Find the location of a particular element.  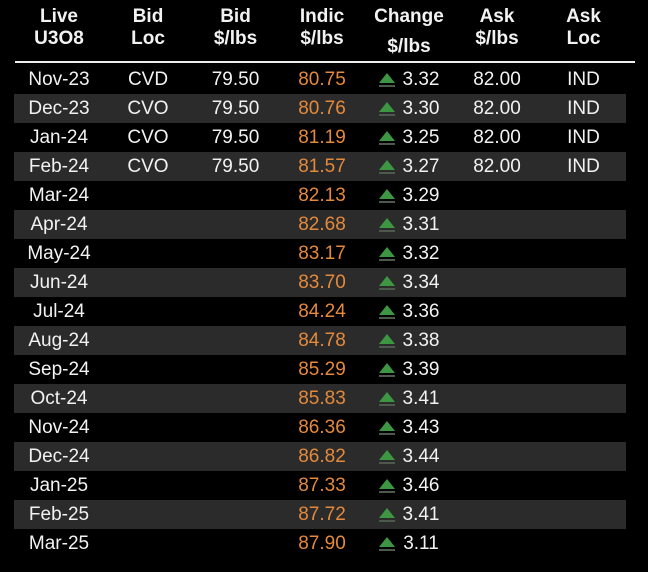

indic-price: 83.70 is located at coordinates (322, 282).